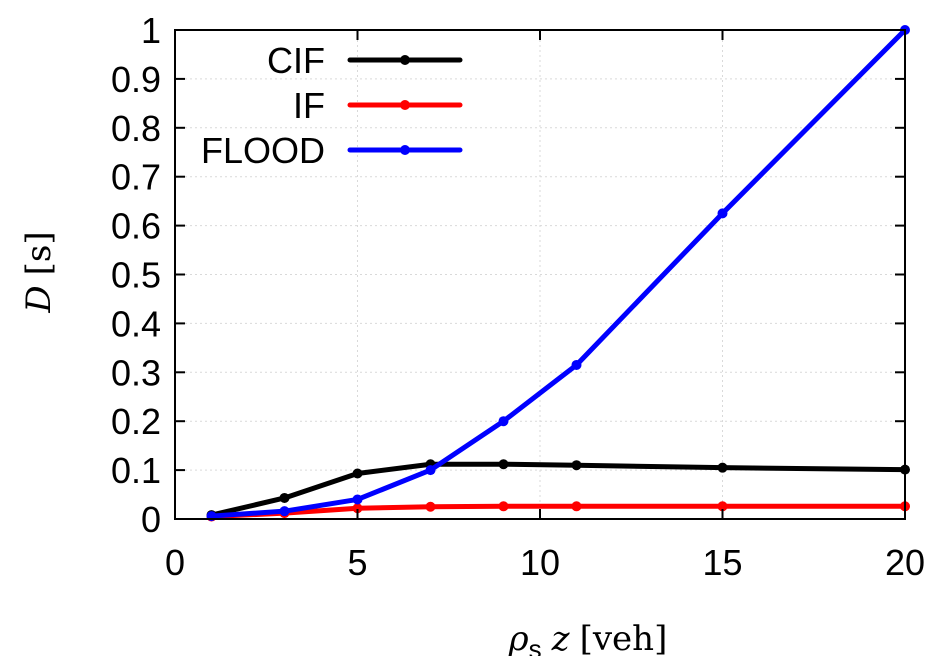 This screenshot has height=656, width=931. Describe the element at coordinates (558, 511) in the screenshot. I see `series-line-if` at that location.